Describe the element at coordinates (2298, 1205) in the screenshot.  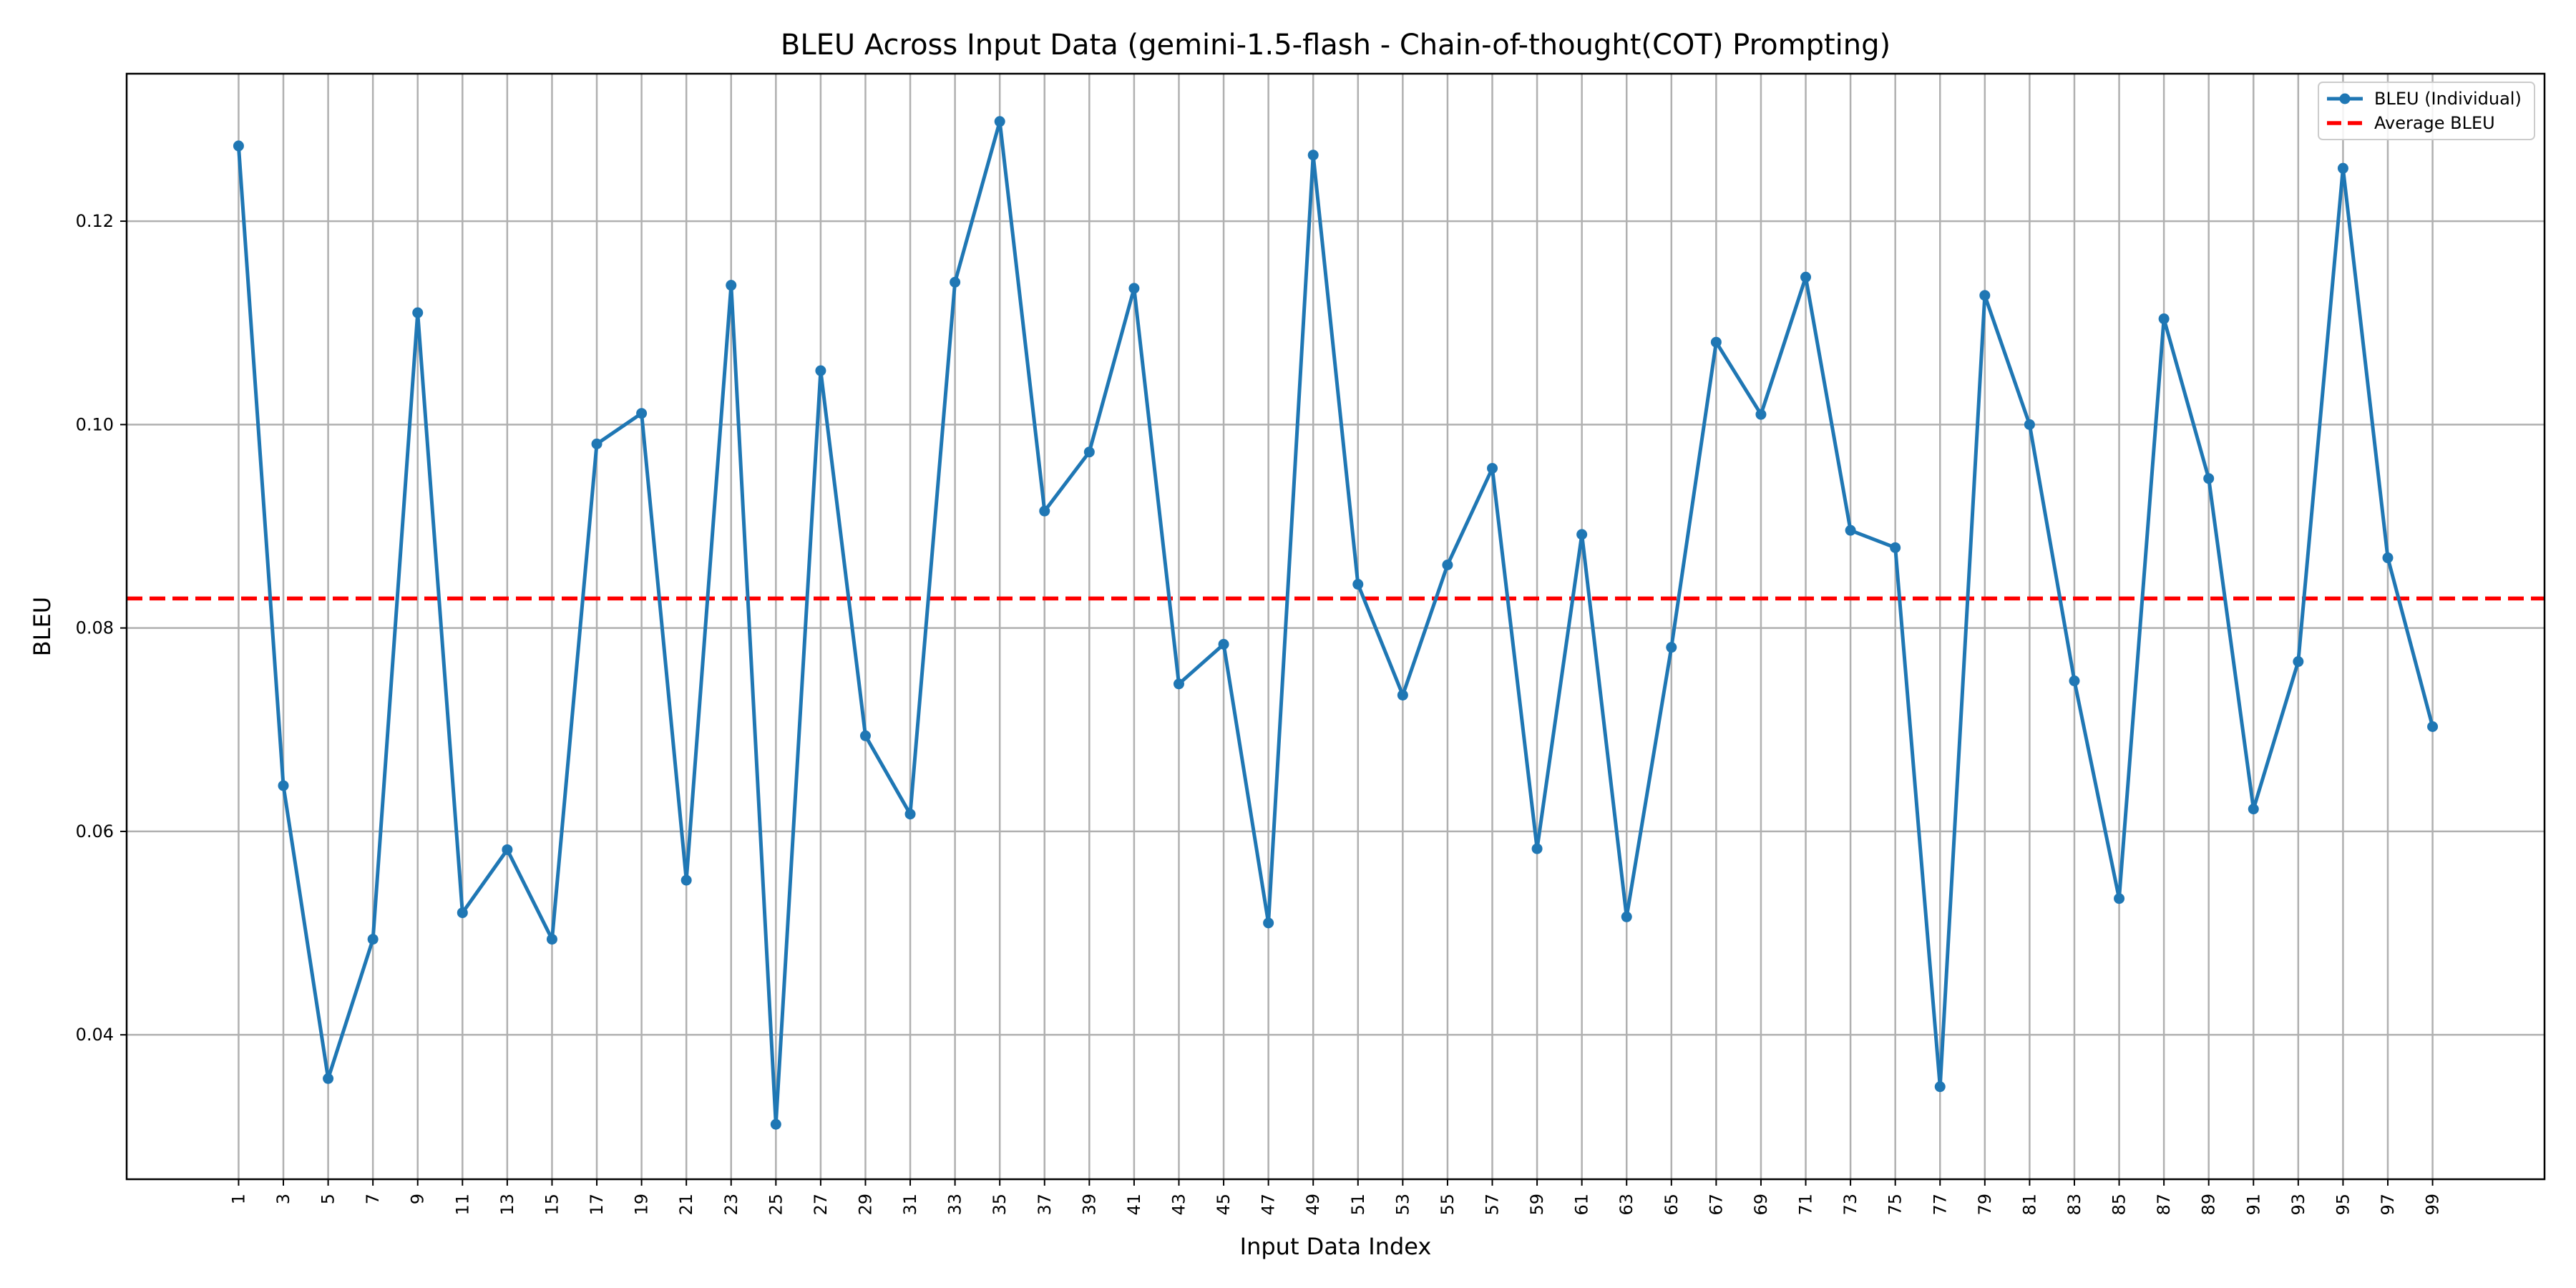
I see `x-tick-label: 93` at that location.